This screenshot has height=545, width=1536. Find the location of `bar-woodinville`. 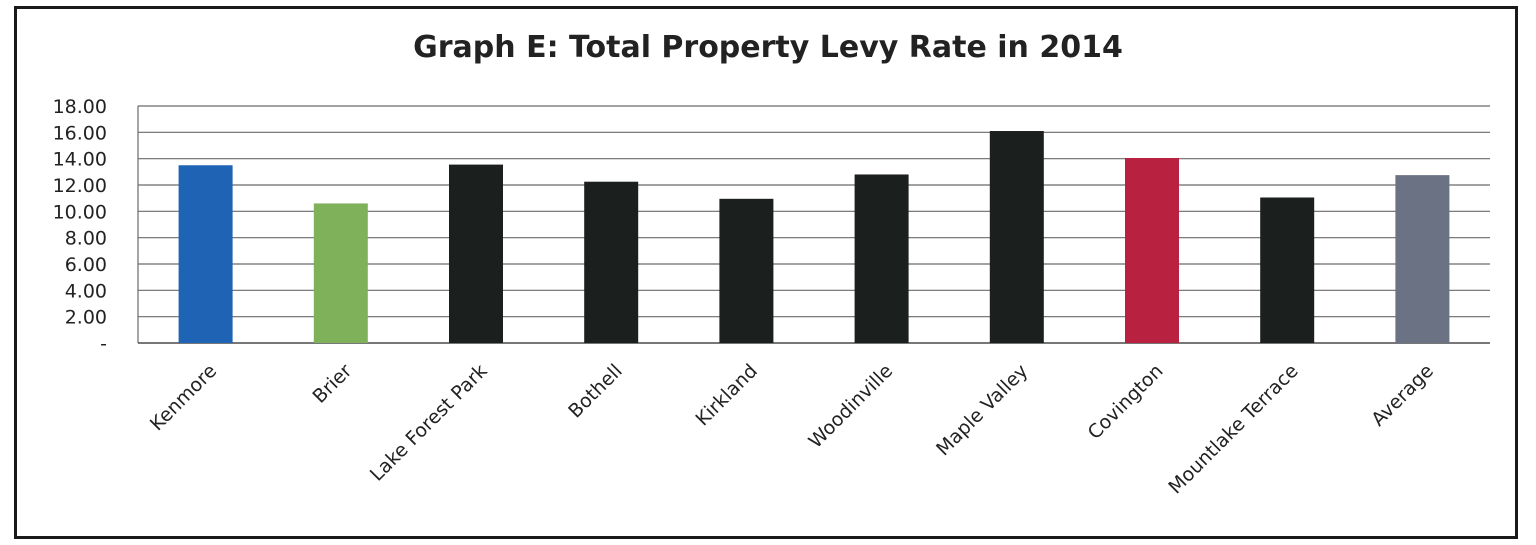

bar-woodinville is located at coordinates (881, 258).